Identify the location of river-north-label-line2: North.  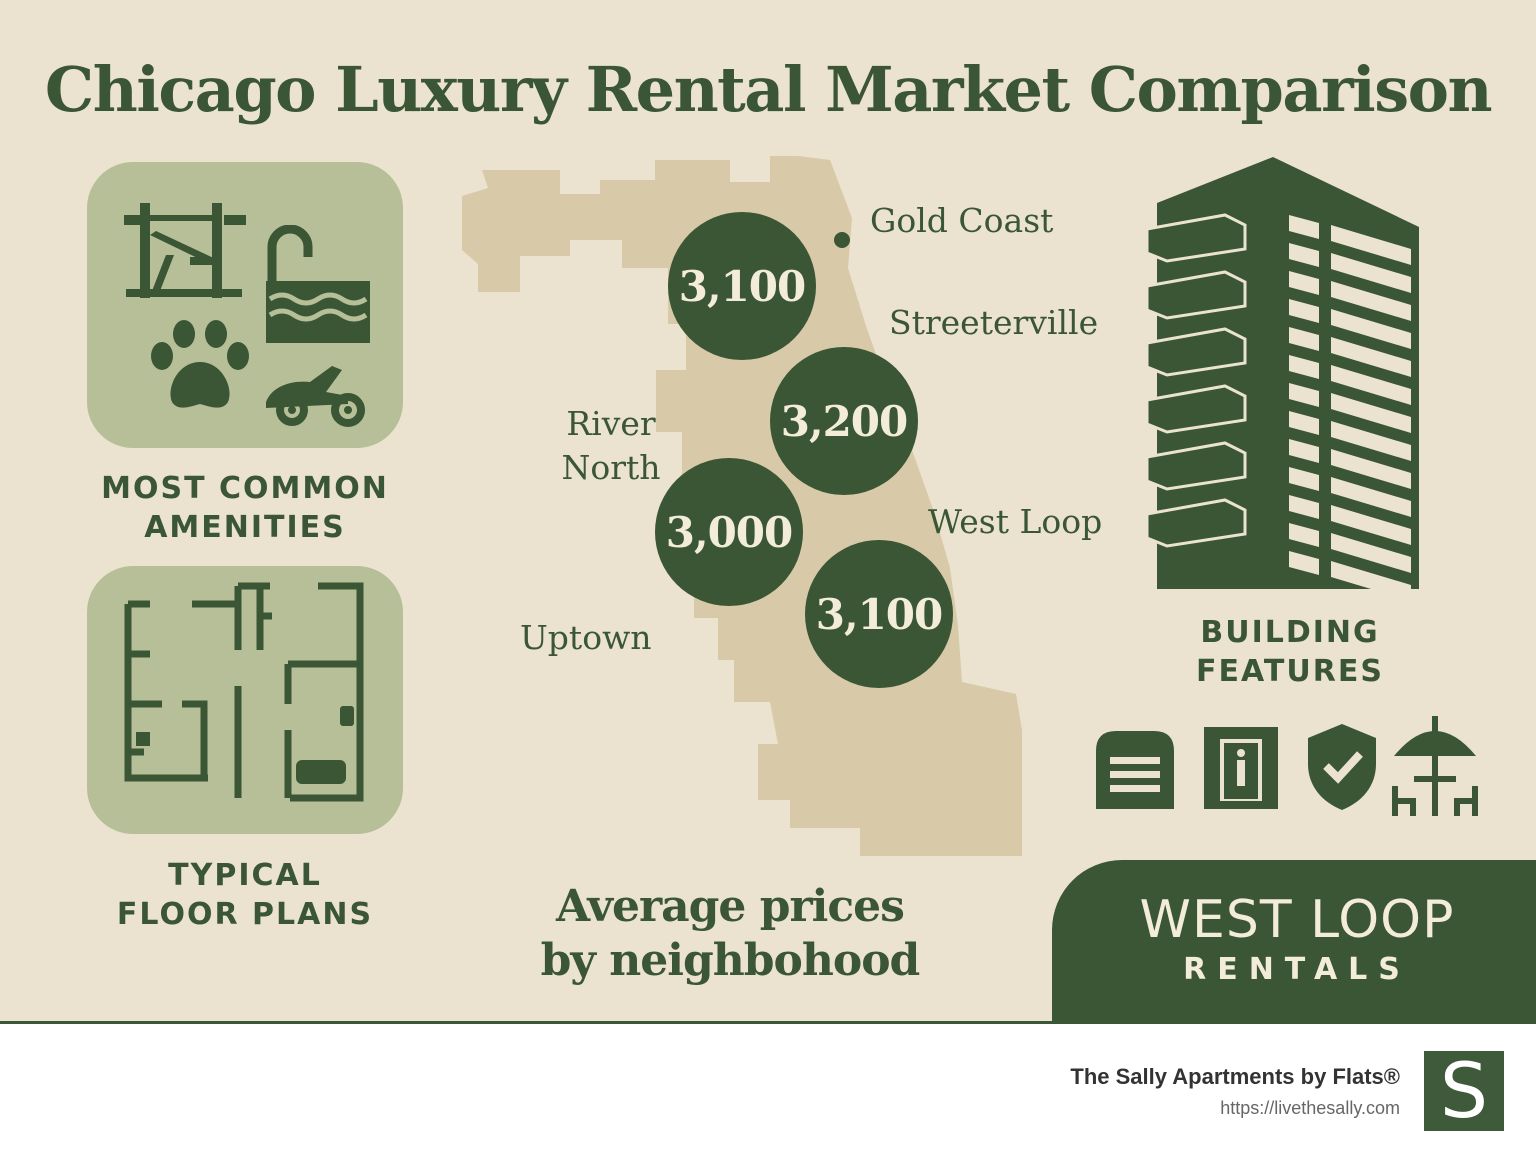
(611, 467).